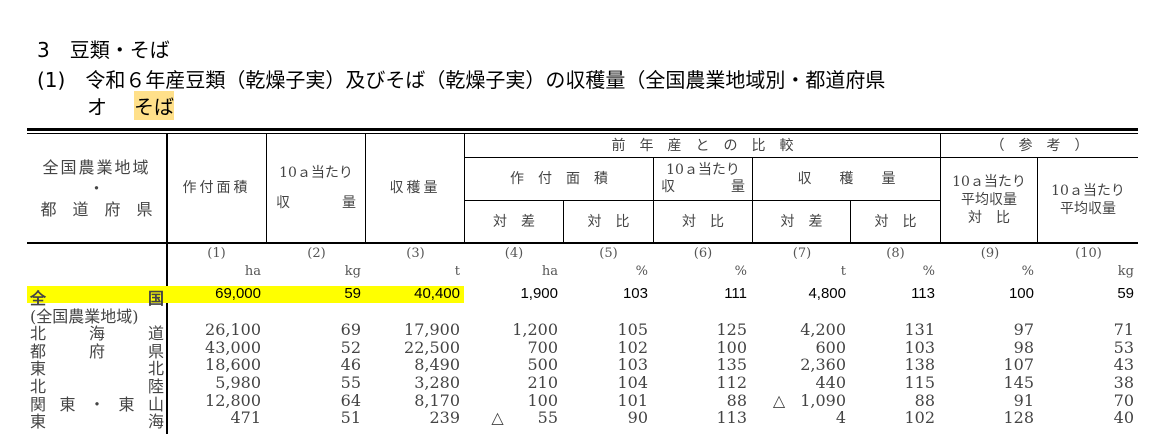  I want to click on table-cell: 105, so click(632, 330).